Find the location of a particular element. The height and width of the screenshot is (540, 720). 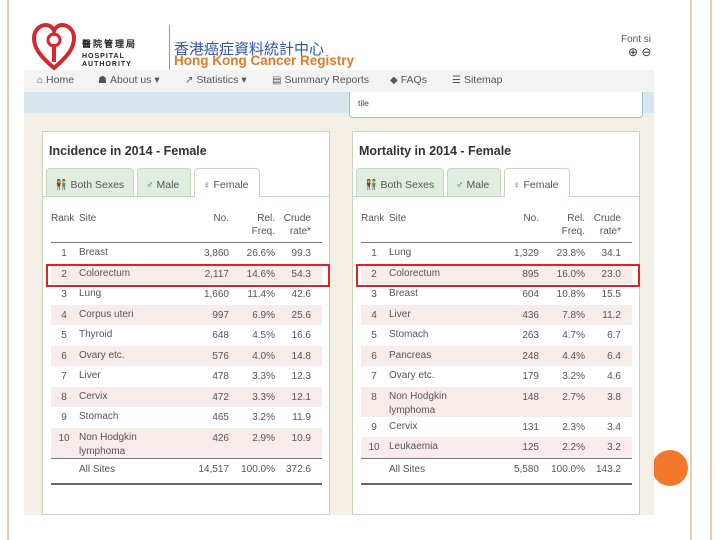

table-row: 3 Breast 604 10.8% 15.5 is located at coordinates (496, 294).